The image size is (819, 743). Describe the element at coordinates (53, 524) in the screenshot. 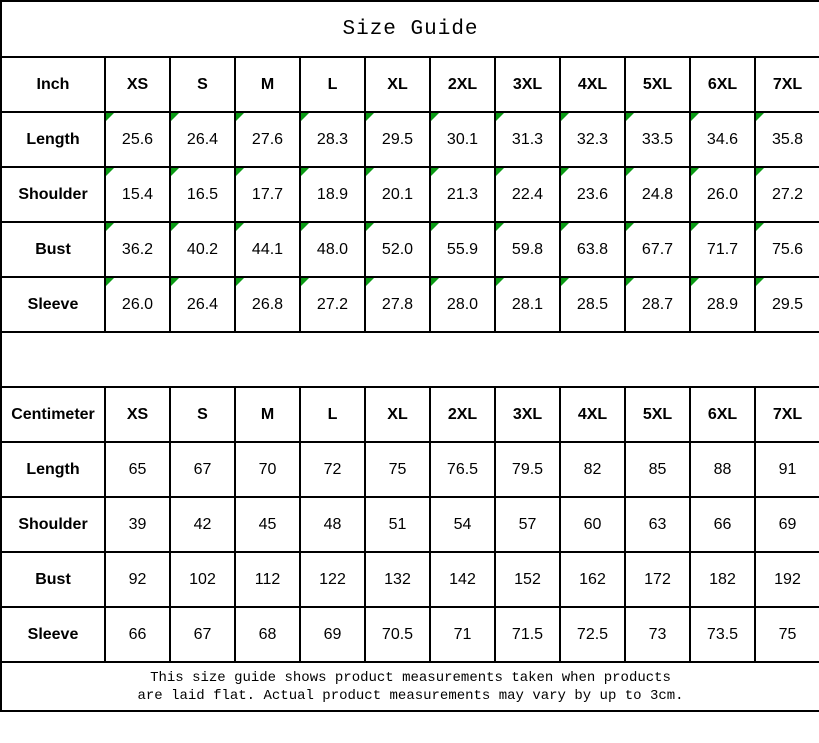

I see `centimeter-shoulder-label-text: Shoulder` at that location.